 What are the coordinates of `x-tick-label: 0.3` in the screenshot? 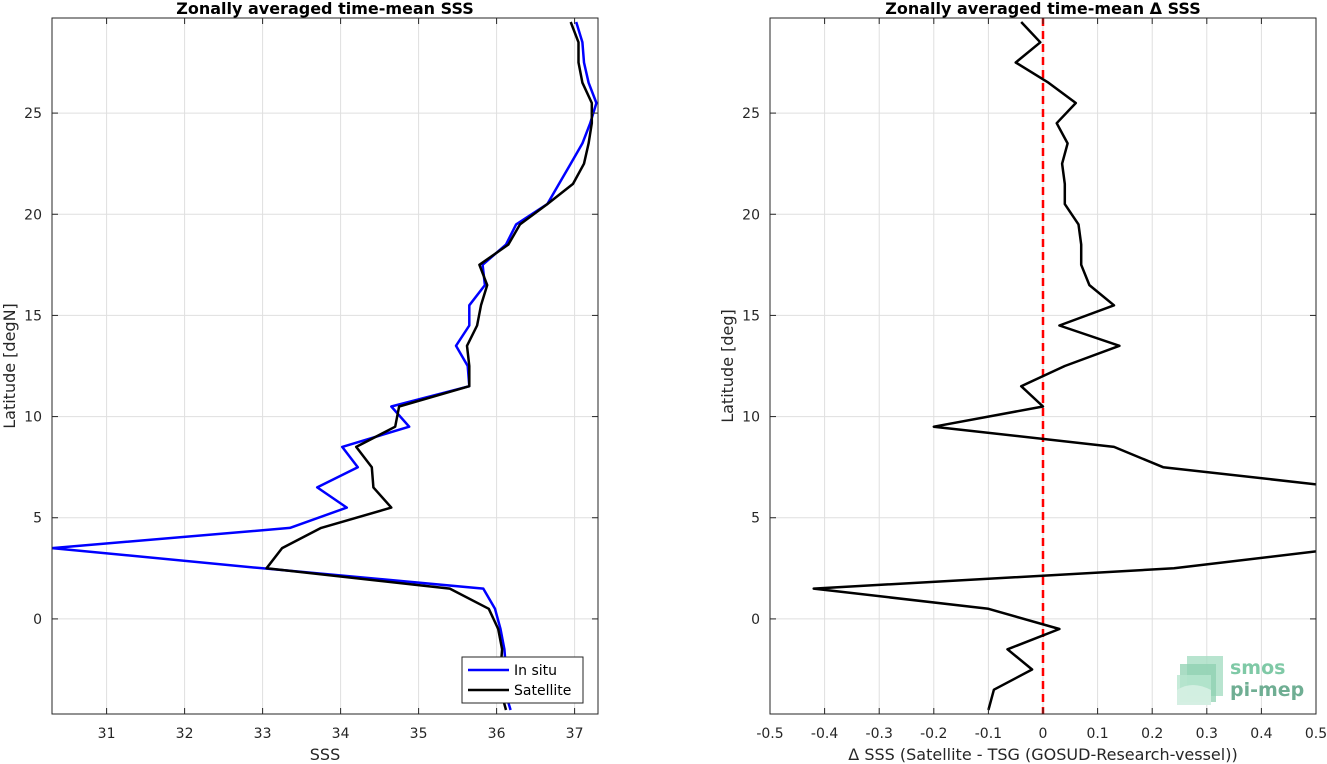 It's located at (1207, 734).